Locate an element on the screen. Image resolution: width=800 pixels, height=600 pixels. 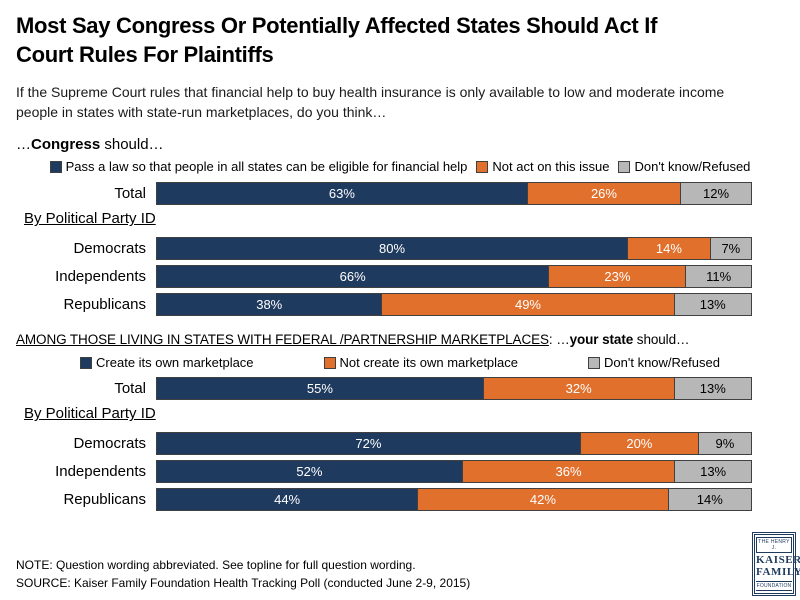
bar-row-democrats: Democrats 80% 14% 7% is located at coordinates (384, 249).